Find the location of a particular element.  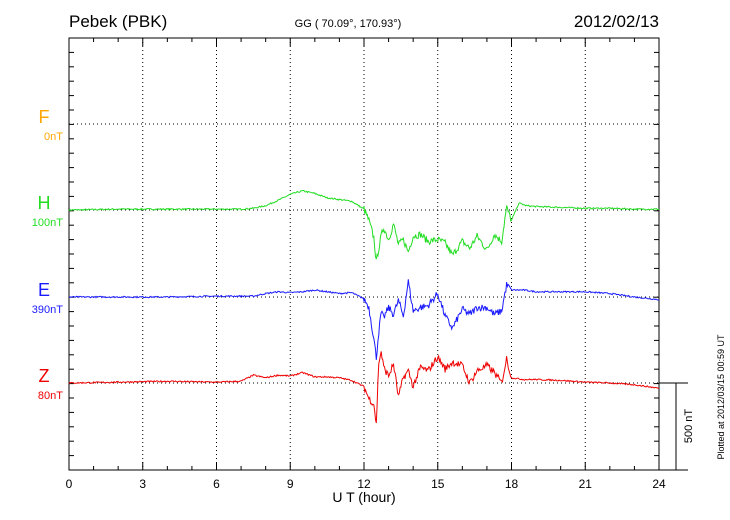

x-tick-label: 9 is located at coordinates (290, 484).